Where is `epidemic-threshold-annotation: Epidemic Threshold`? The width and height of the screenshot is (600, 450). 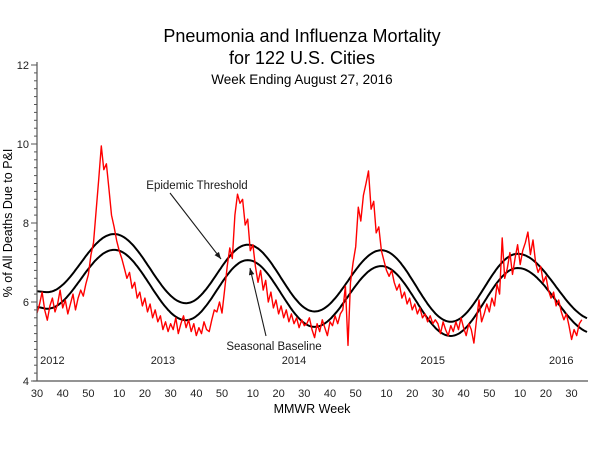
epidemic-threshold-annotation: Epidemic Threshold is located at coordinates (196, 186).